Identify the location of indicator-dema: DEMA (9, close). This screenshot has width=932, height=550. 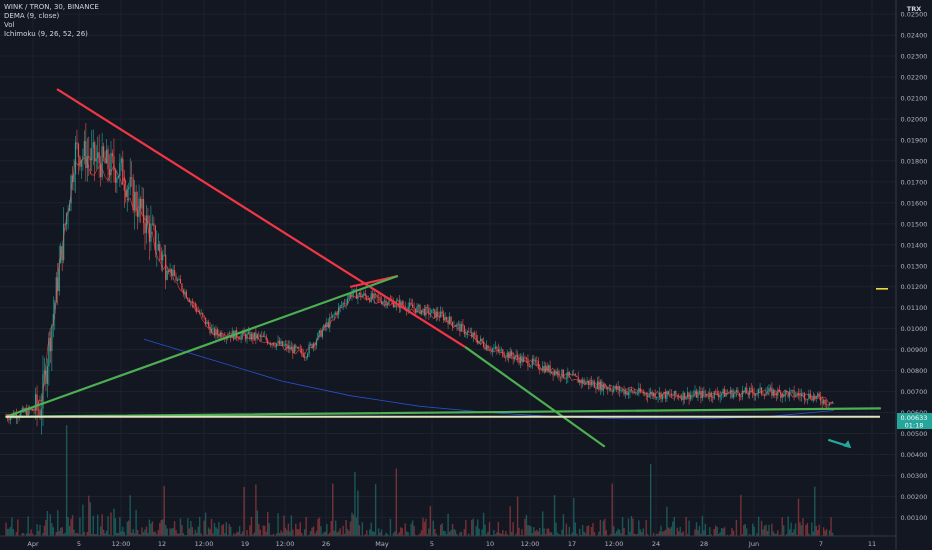
(32, 16).